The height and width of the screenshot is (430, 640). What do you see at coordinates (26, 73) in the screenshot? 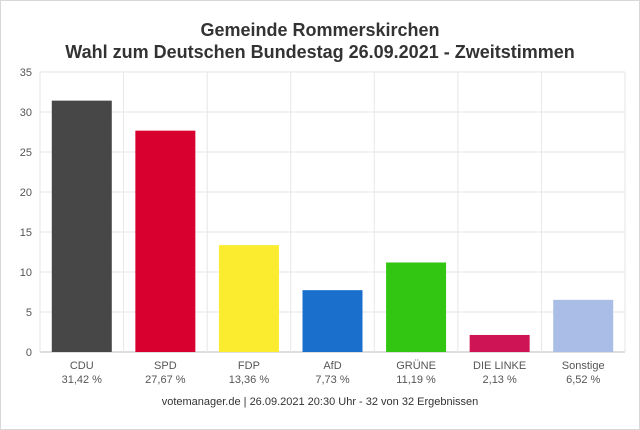
I see `y-tick-label: 35` at bounding box center [26, 73].